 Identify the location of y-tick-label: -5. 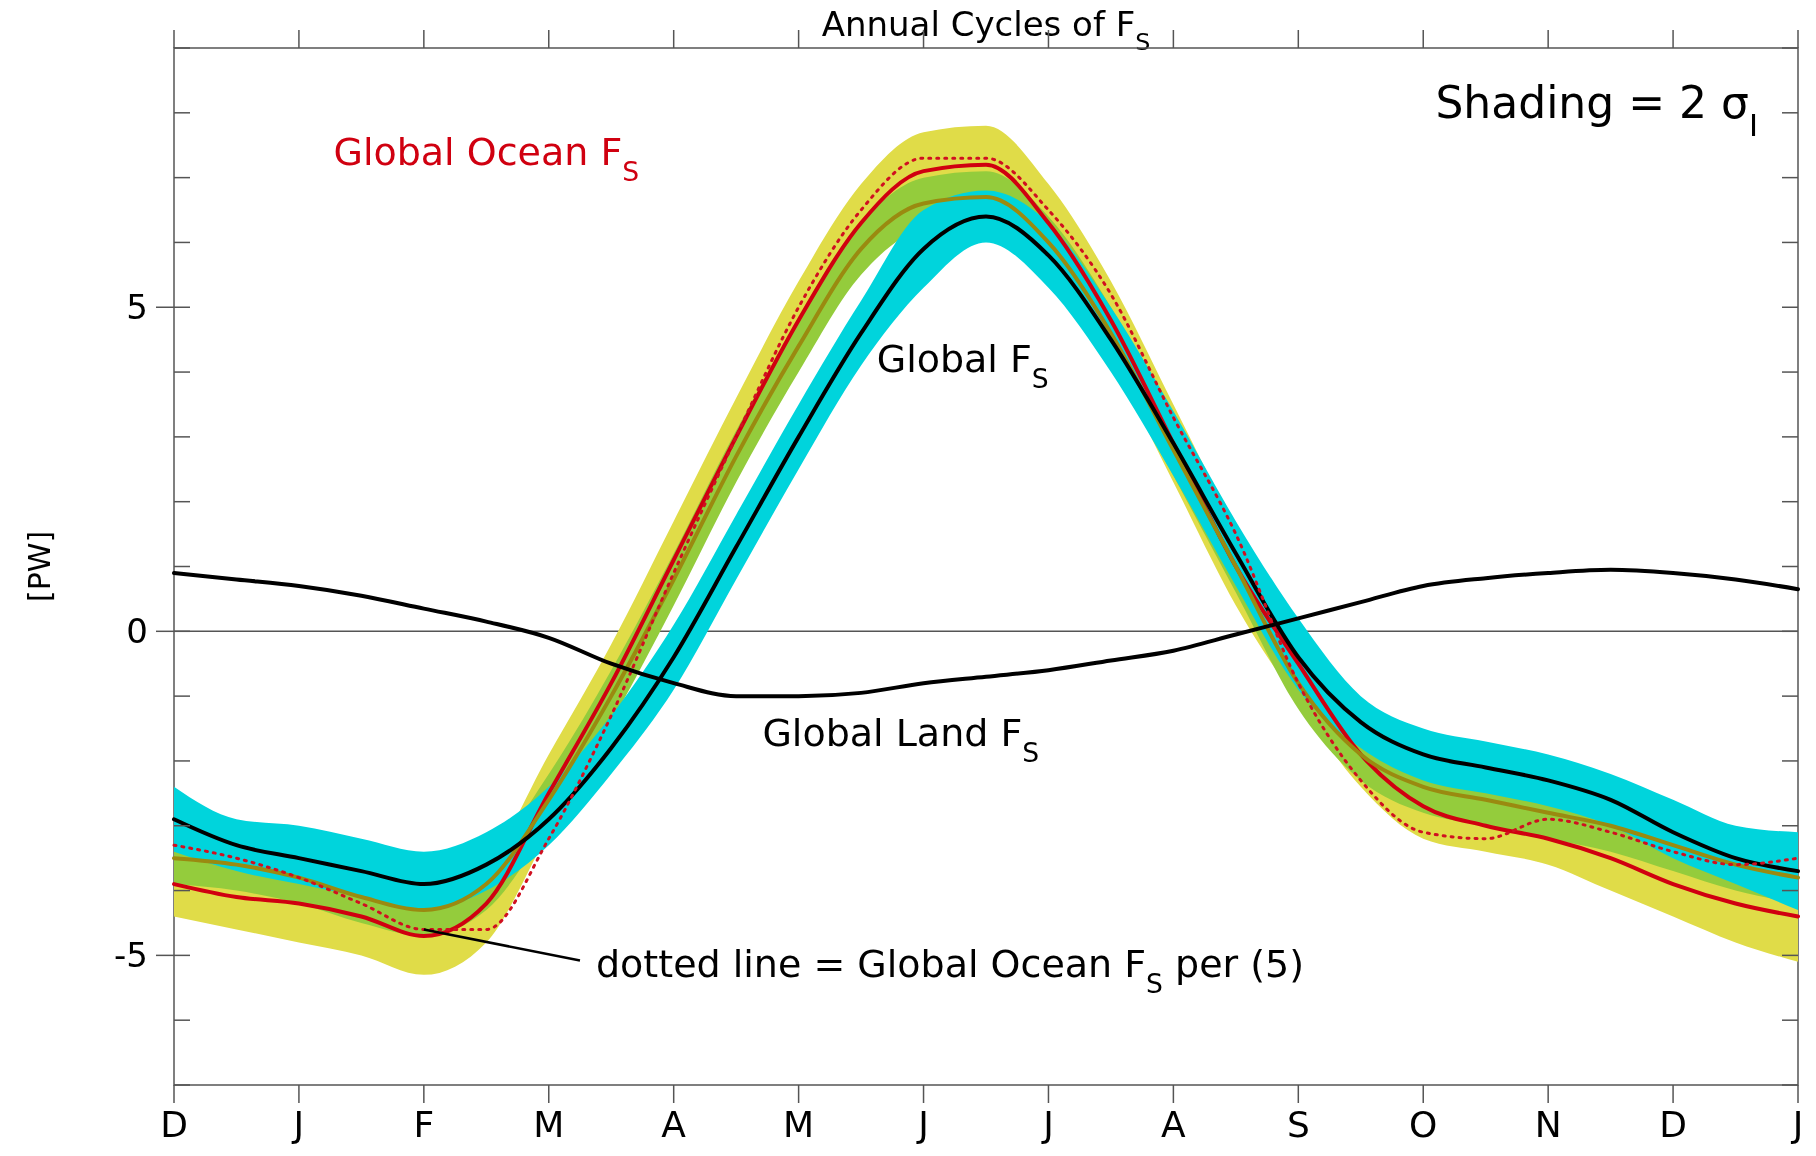
(131, 955).